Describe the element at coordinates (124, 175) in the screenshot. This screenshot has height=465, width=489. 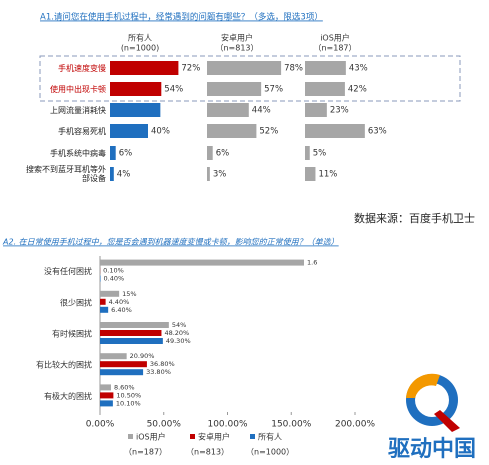
I see `value-label: 4%` at that location.